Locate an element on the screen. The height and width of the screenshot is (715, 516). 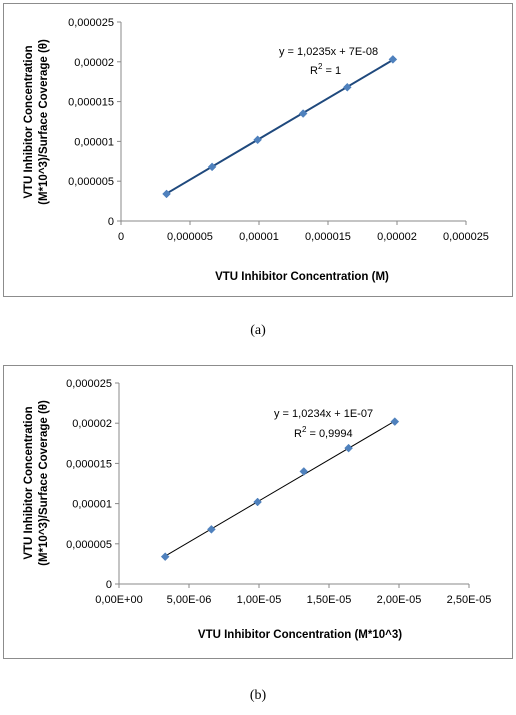
chart-b-marks is located at coordinates (280, 489).